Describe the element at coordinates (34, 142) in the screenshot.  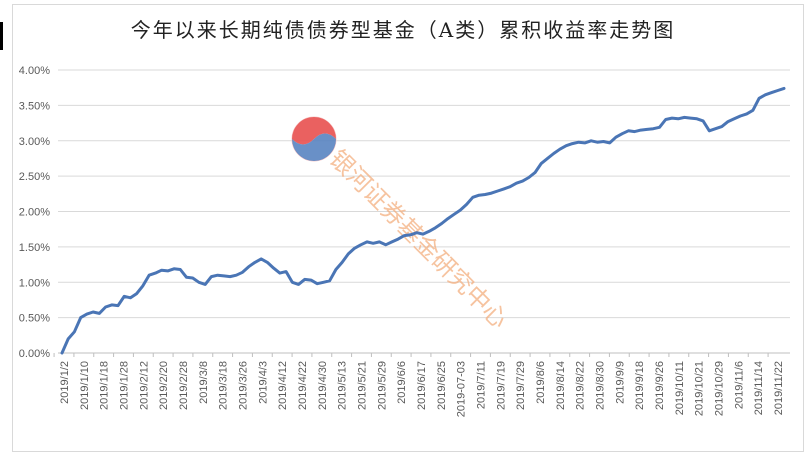
I see `y-tick-label: 3.00%` at that location.